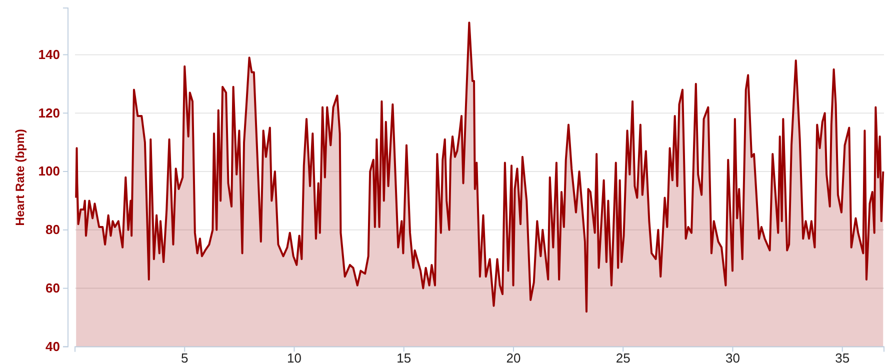 This screenshot has height=363, width=886. What do you see at coordinates (53, 346) in the screenshot?
I see `y-tick-label: 40` at bounding box center [53, 346].